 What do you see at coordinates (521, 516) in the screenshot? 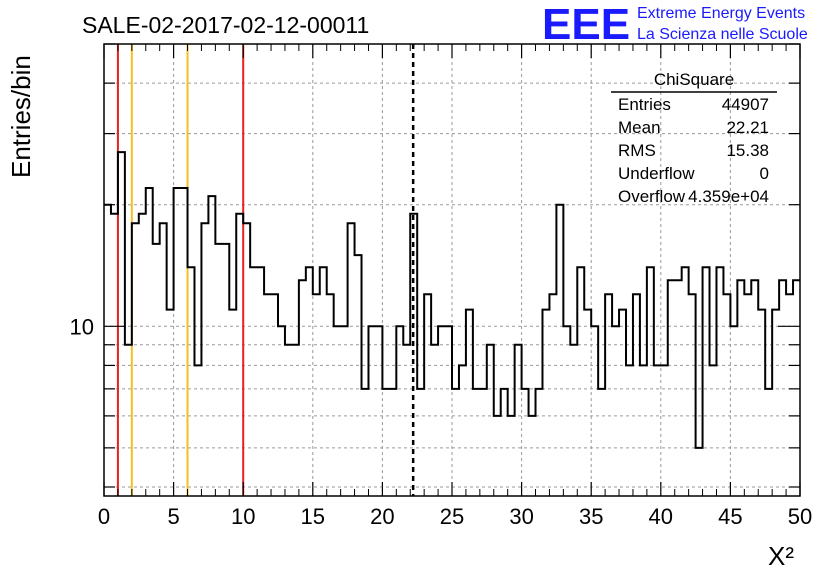
I see `x-tick-label: 30` at bounding box center [521, 516].